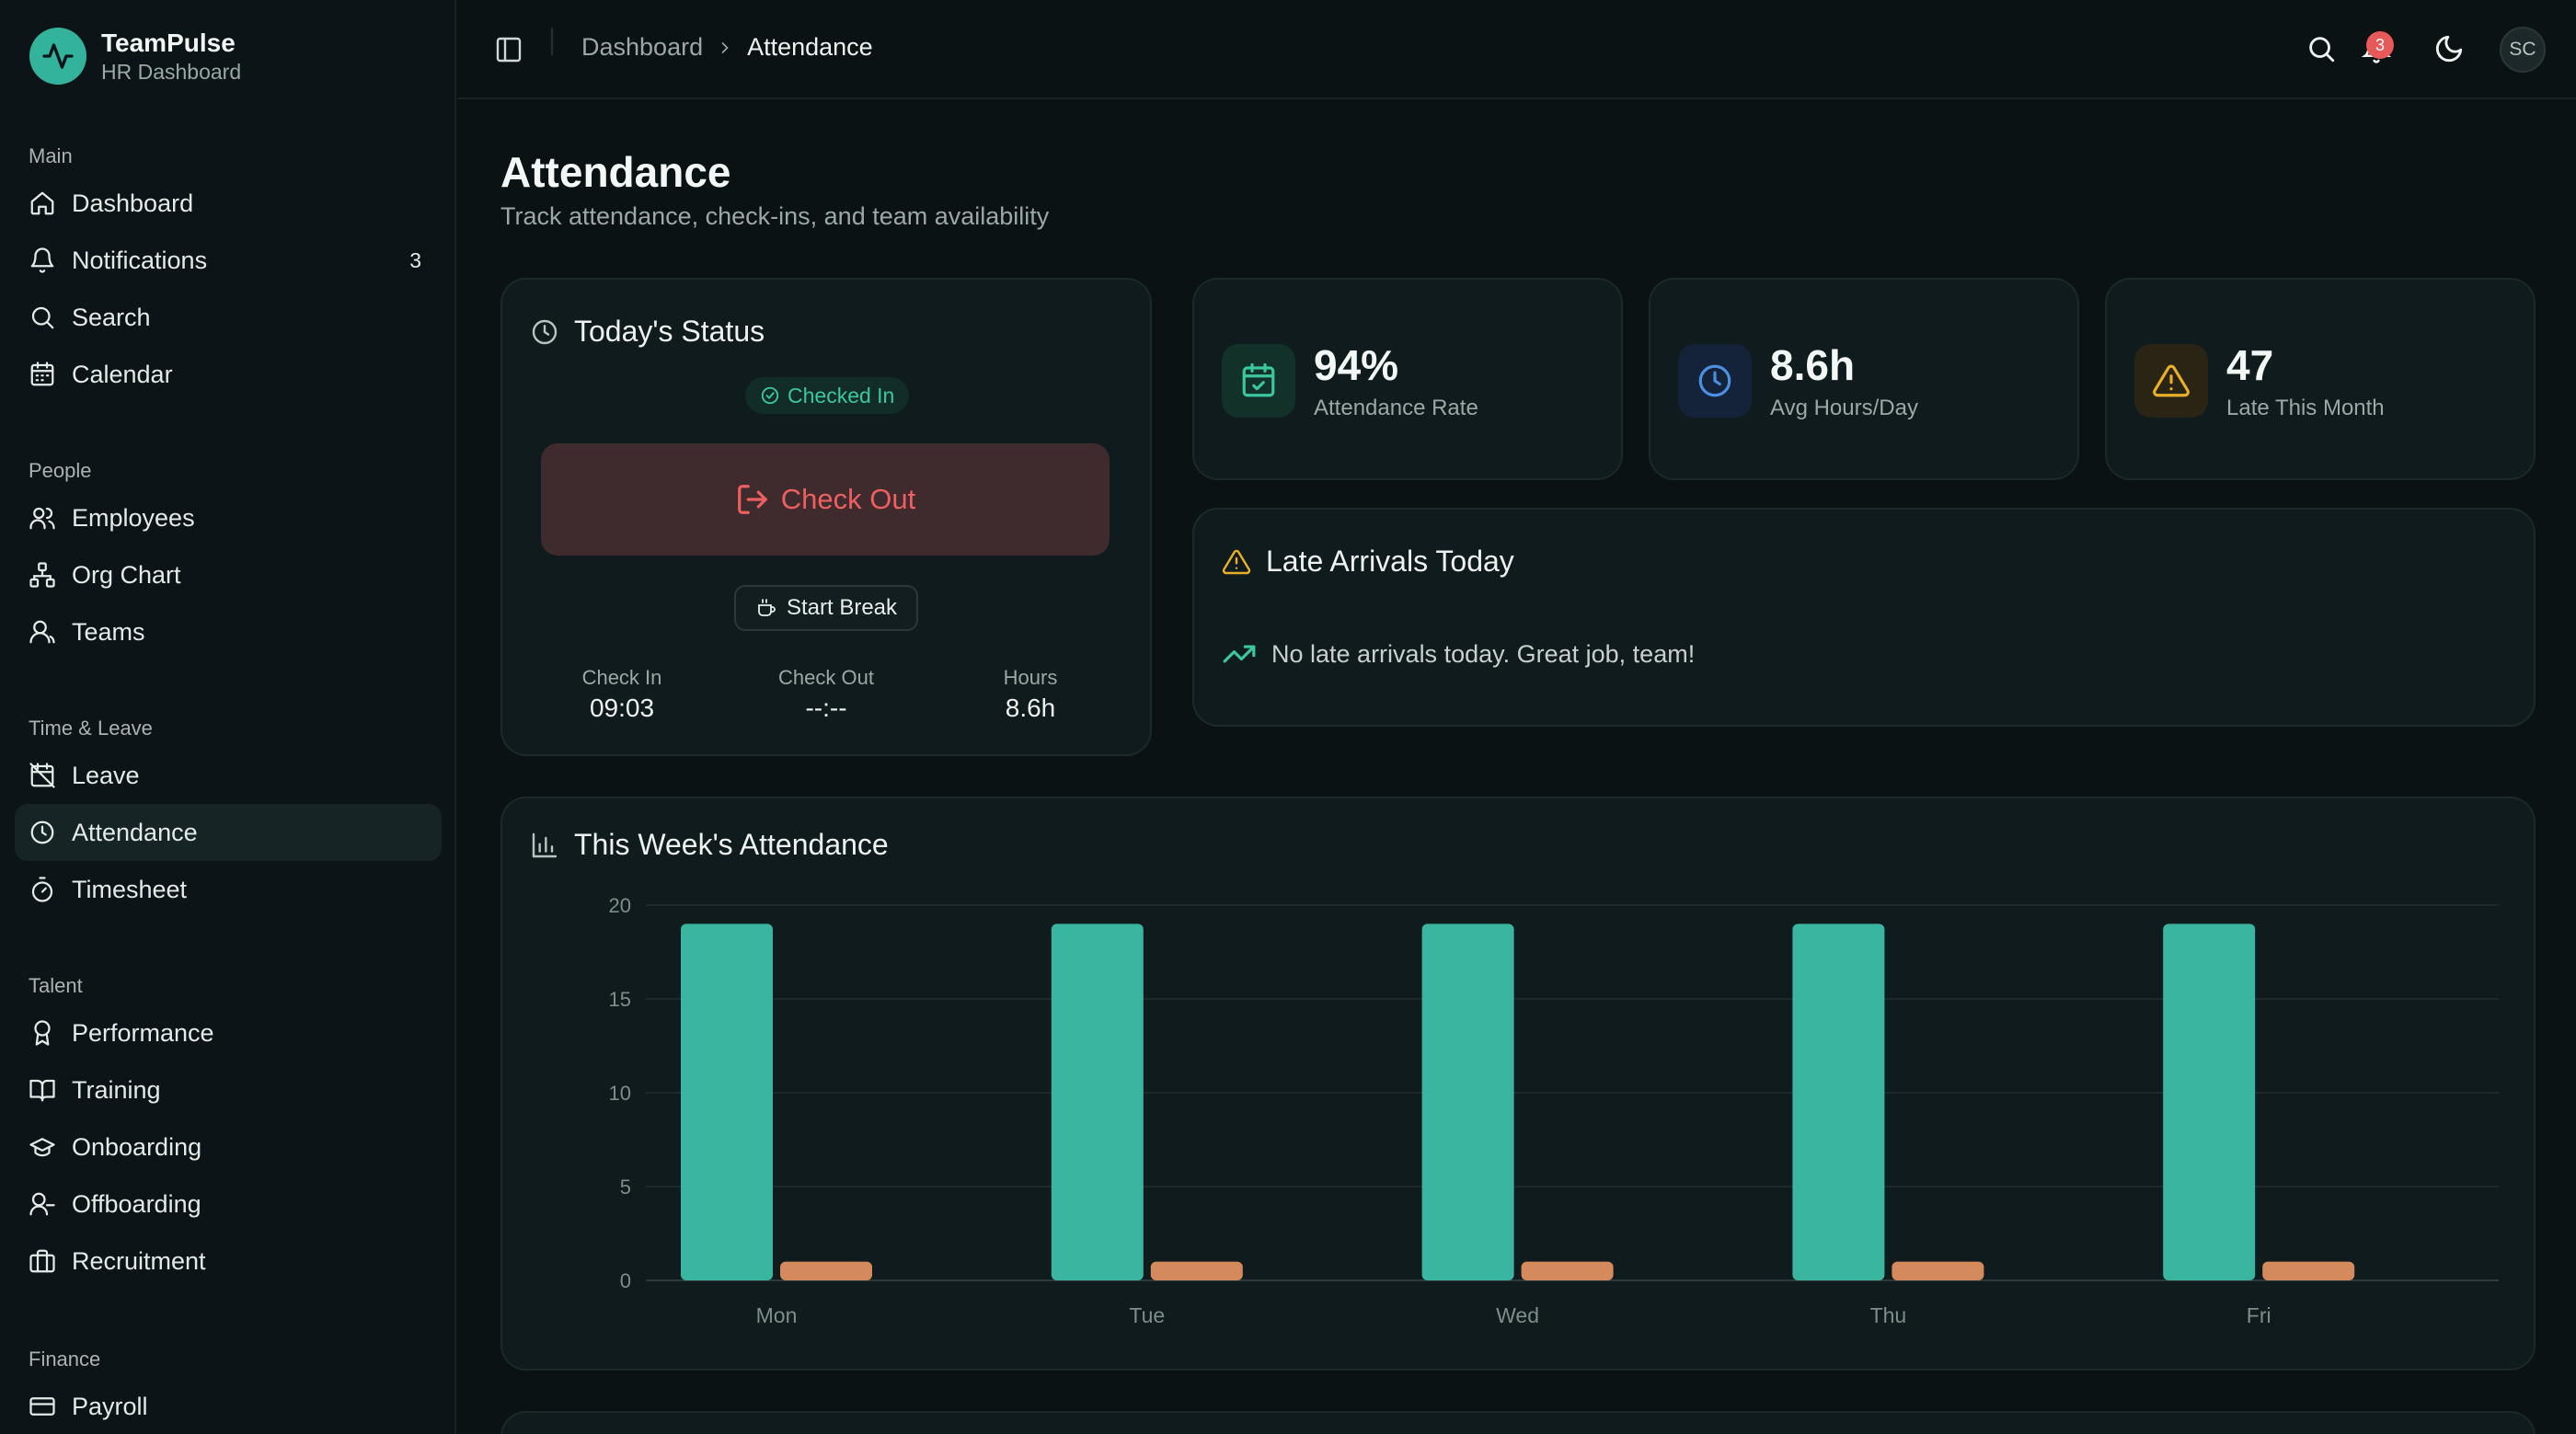  I want to click on sidebar-item-dashboard: Dashboard, so click(228, 204).